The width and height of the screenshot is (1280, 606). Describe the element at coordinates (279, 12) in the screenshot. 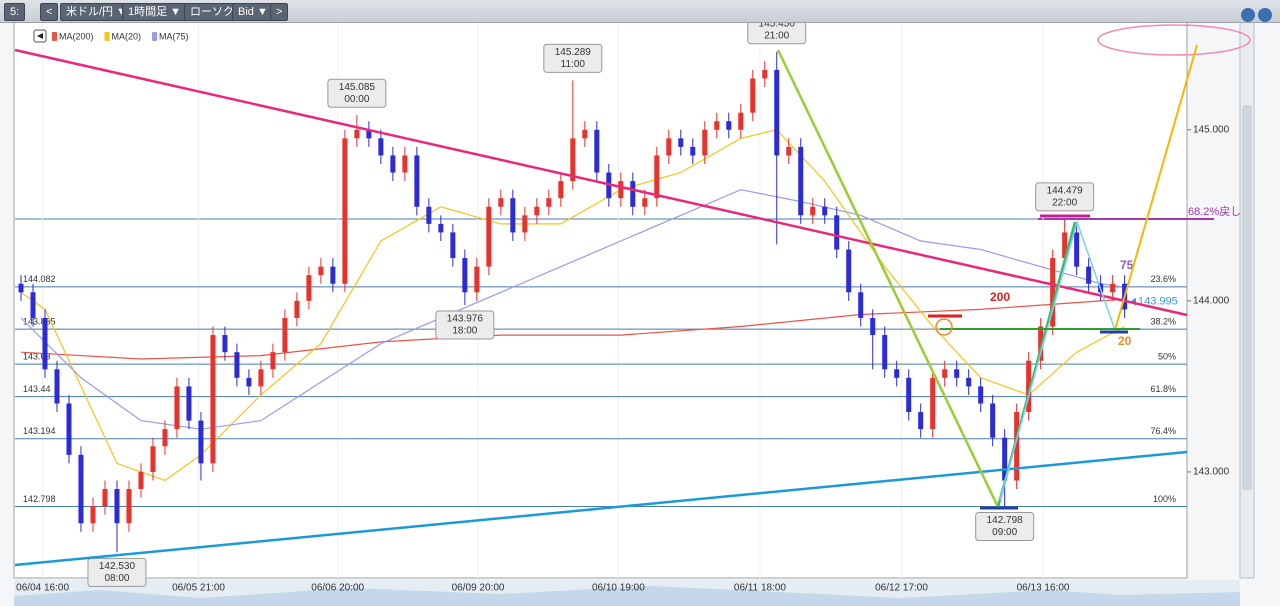

I see `toolbar-button: >` at that location.